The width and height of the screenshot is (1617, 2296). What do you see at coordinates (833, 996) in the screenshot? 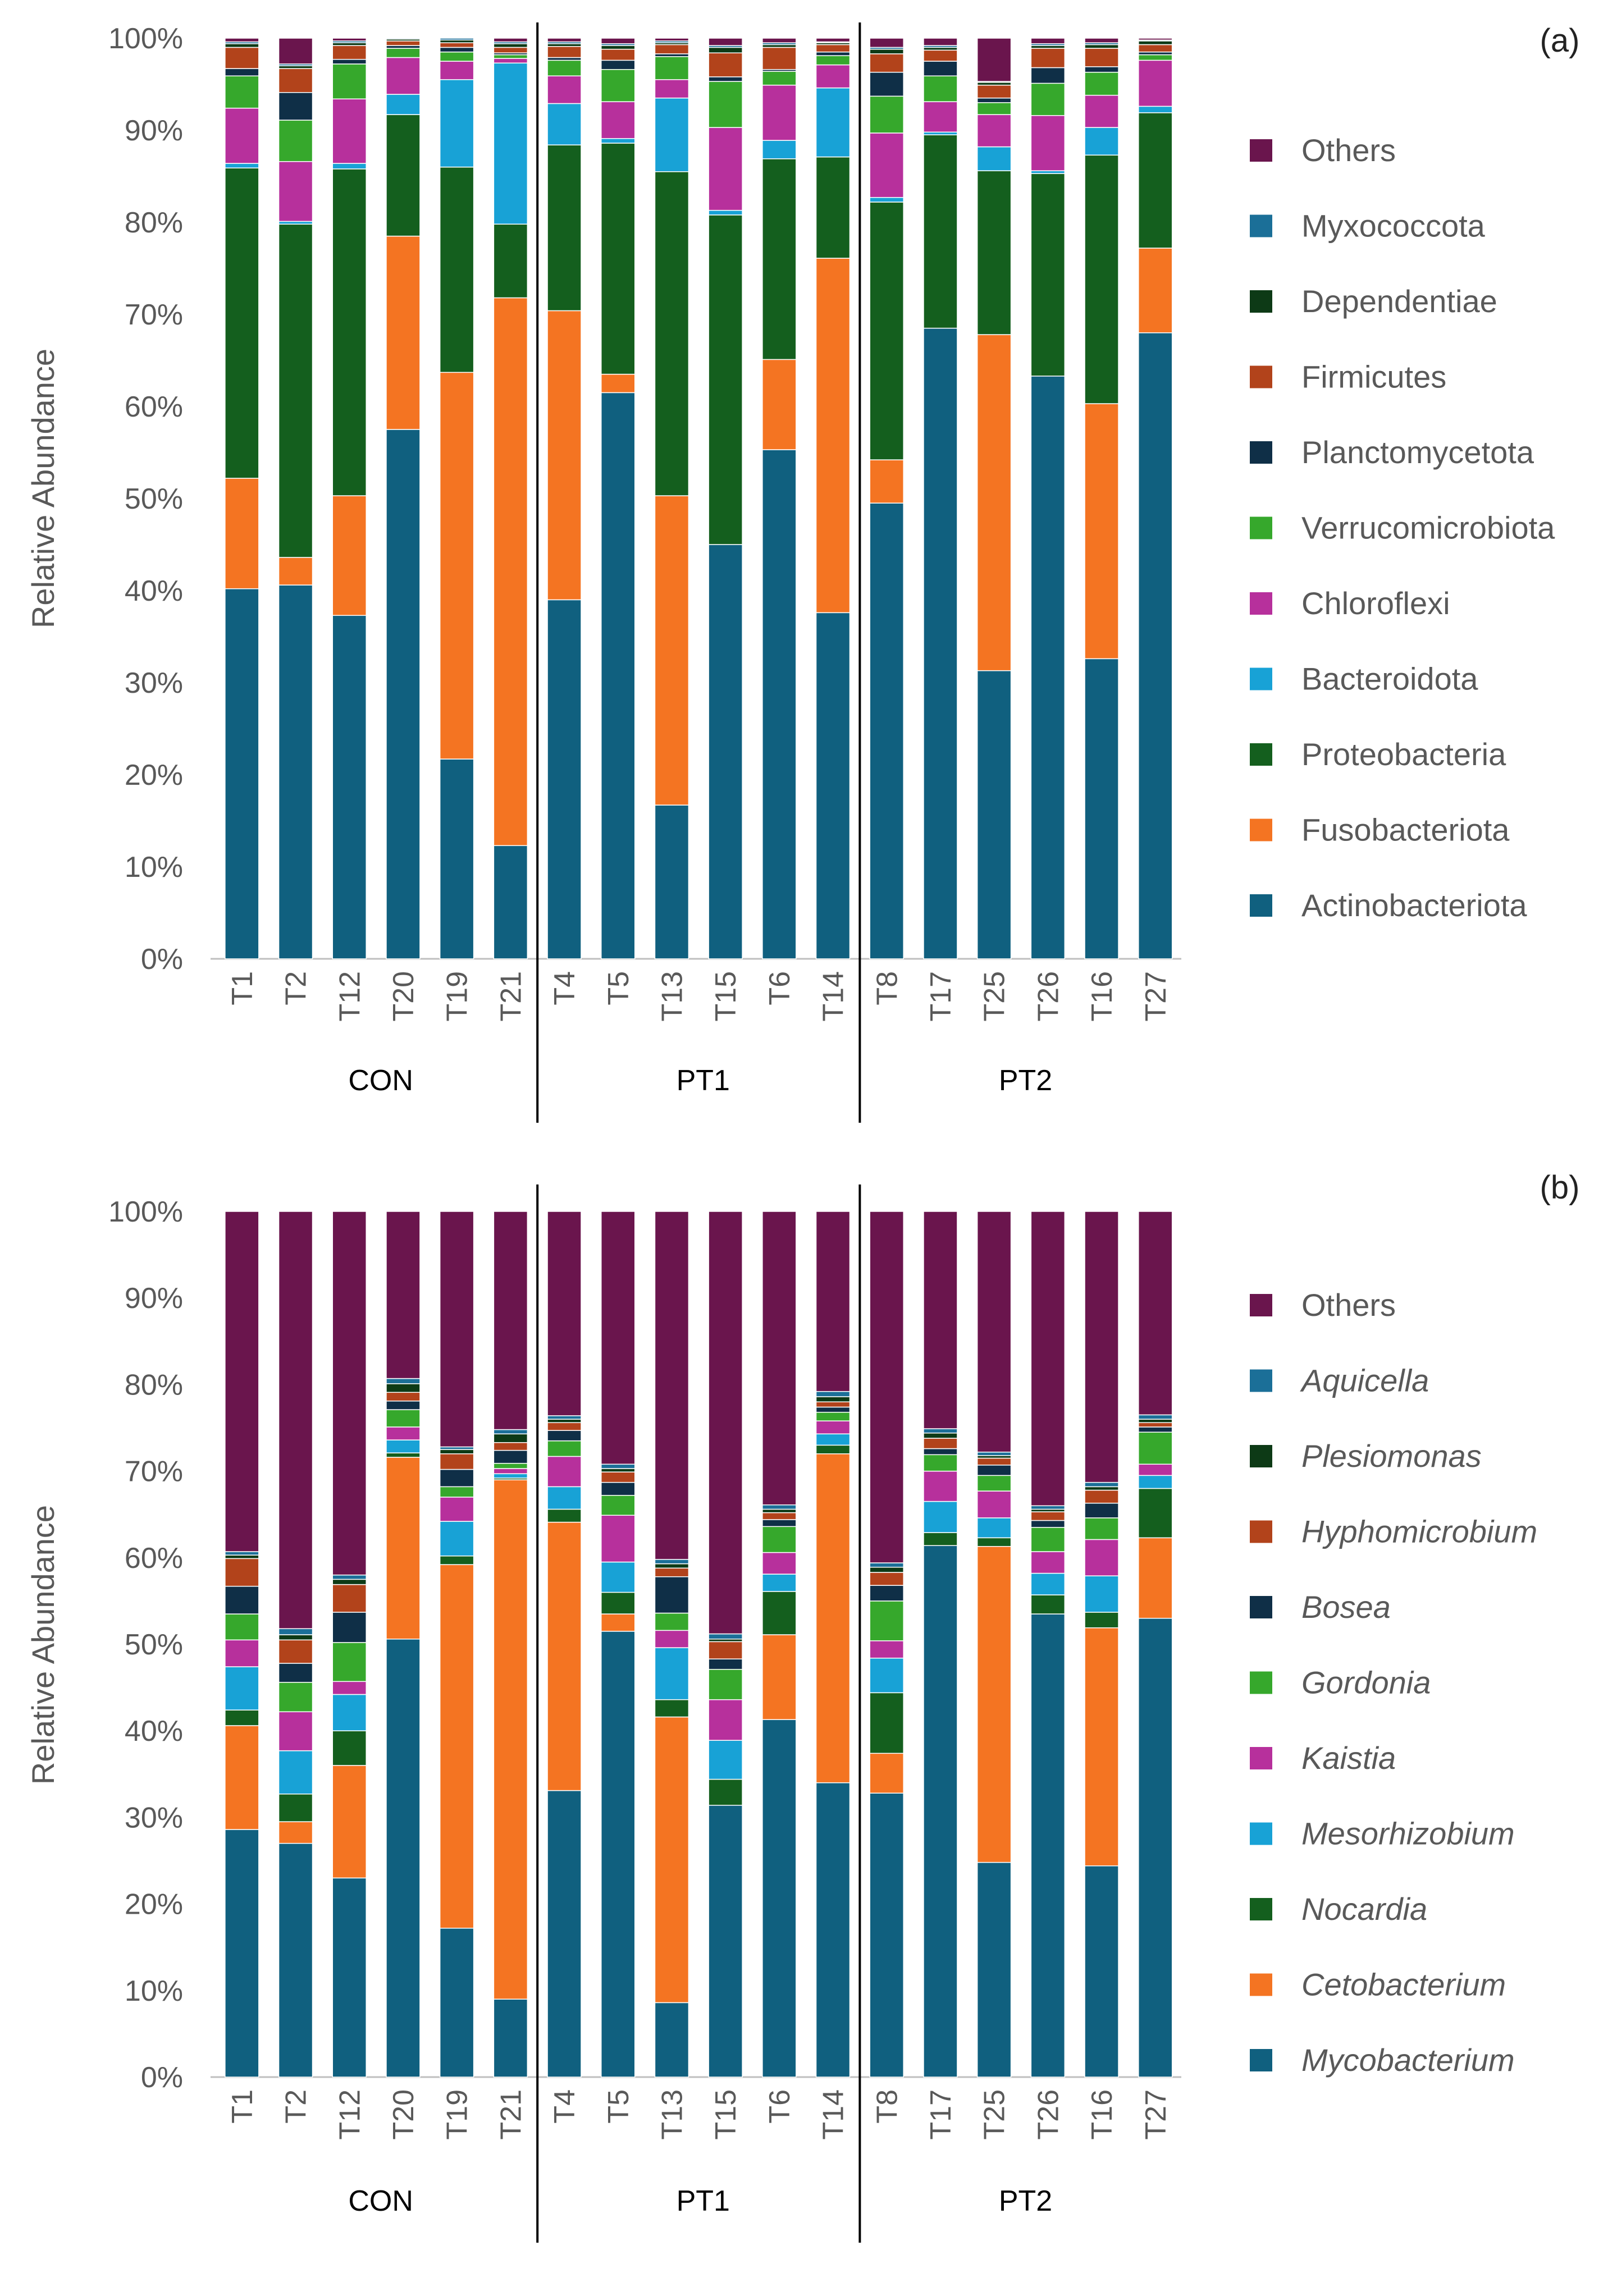
I see `x-tick-label: T14` at bounding box center [833, 996].